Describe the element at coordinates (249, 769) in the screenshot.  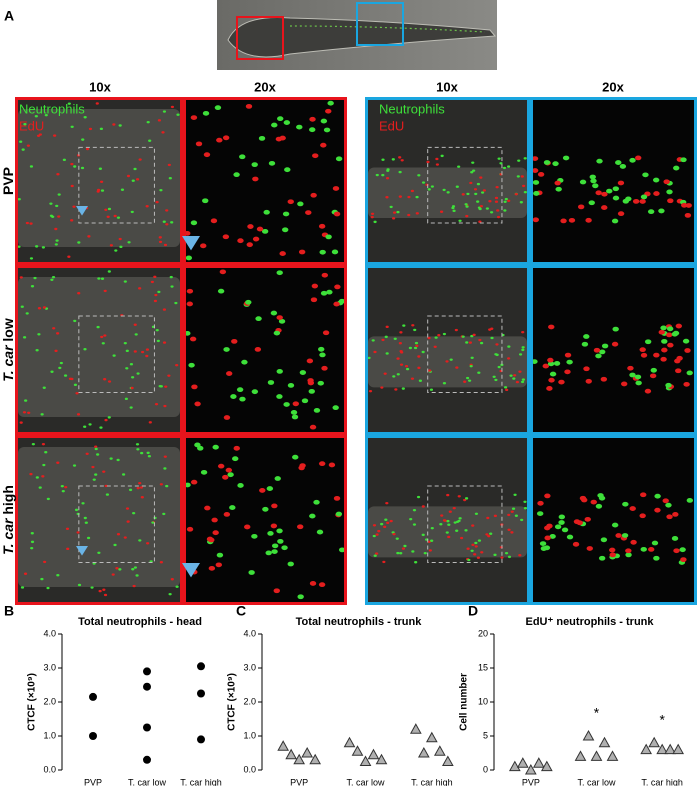
I see `y-tick-label: 0.0` at that location.